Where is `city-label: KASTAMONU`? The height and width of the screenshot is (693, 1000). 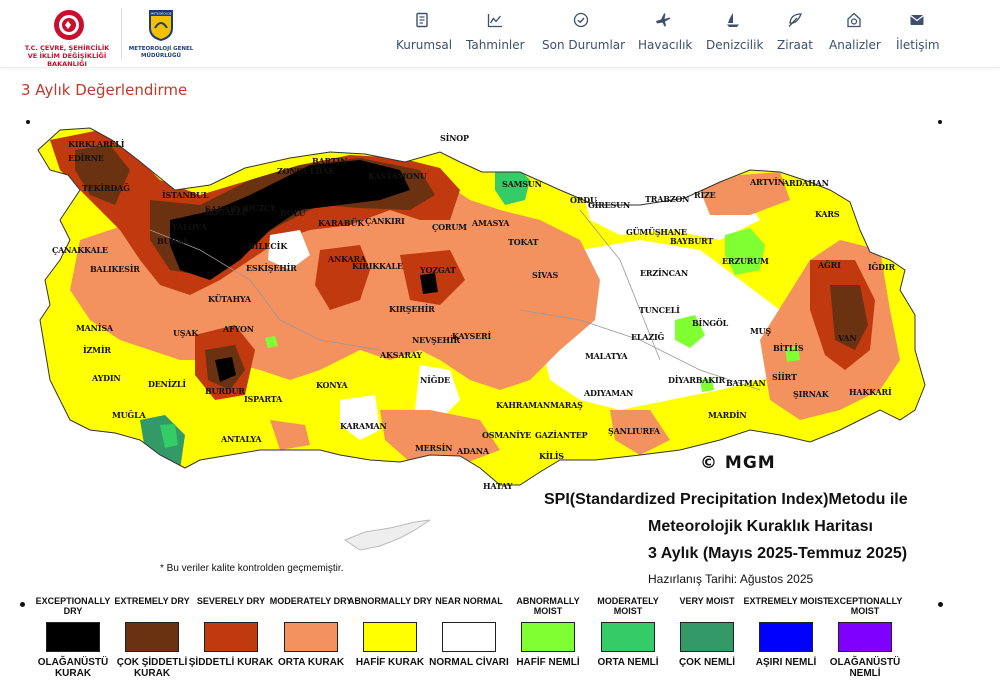
city-label: KASTAMONU is located at coordinates (397, 176).